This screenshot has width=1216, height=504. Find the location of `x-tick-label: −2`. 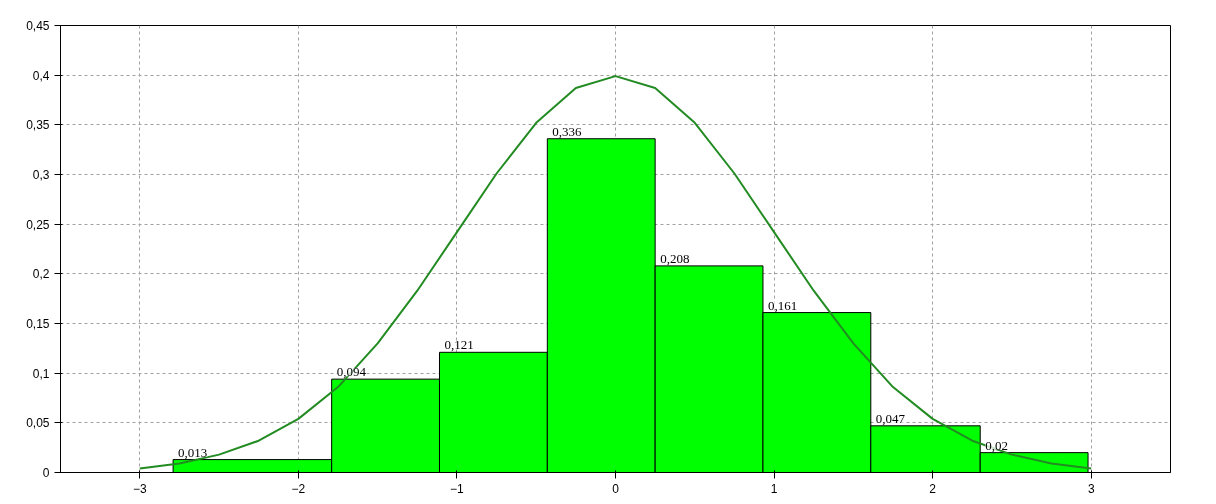

x-tick-label: −2 is located at coordinates (298, 488).